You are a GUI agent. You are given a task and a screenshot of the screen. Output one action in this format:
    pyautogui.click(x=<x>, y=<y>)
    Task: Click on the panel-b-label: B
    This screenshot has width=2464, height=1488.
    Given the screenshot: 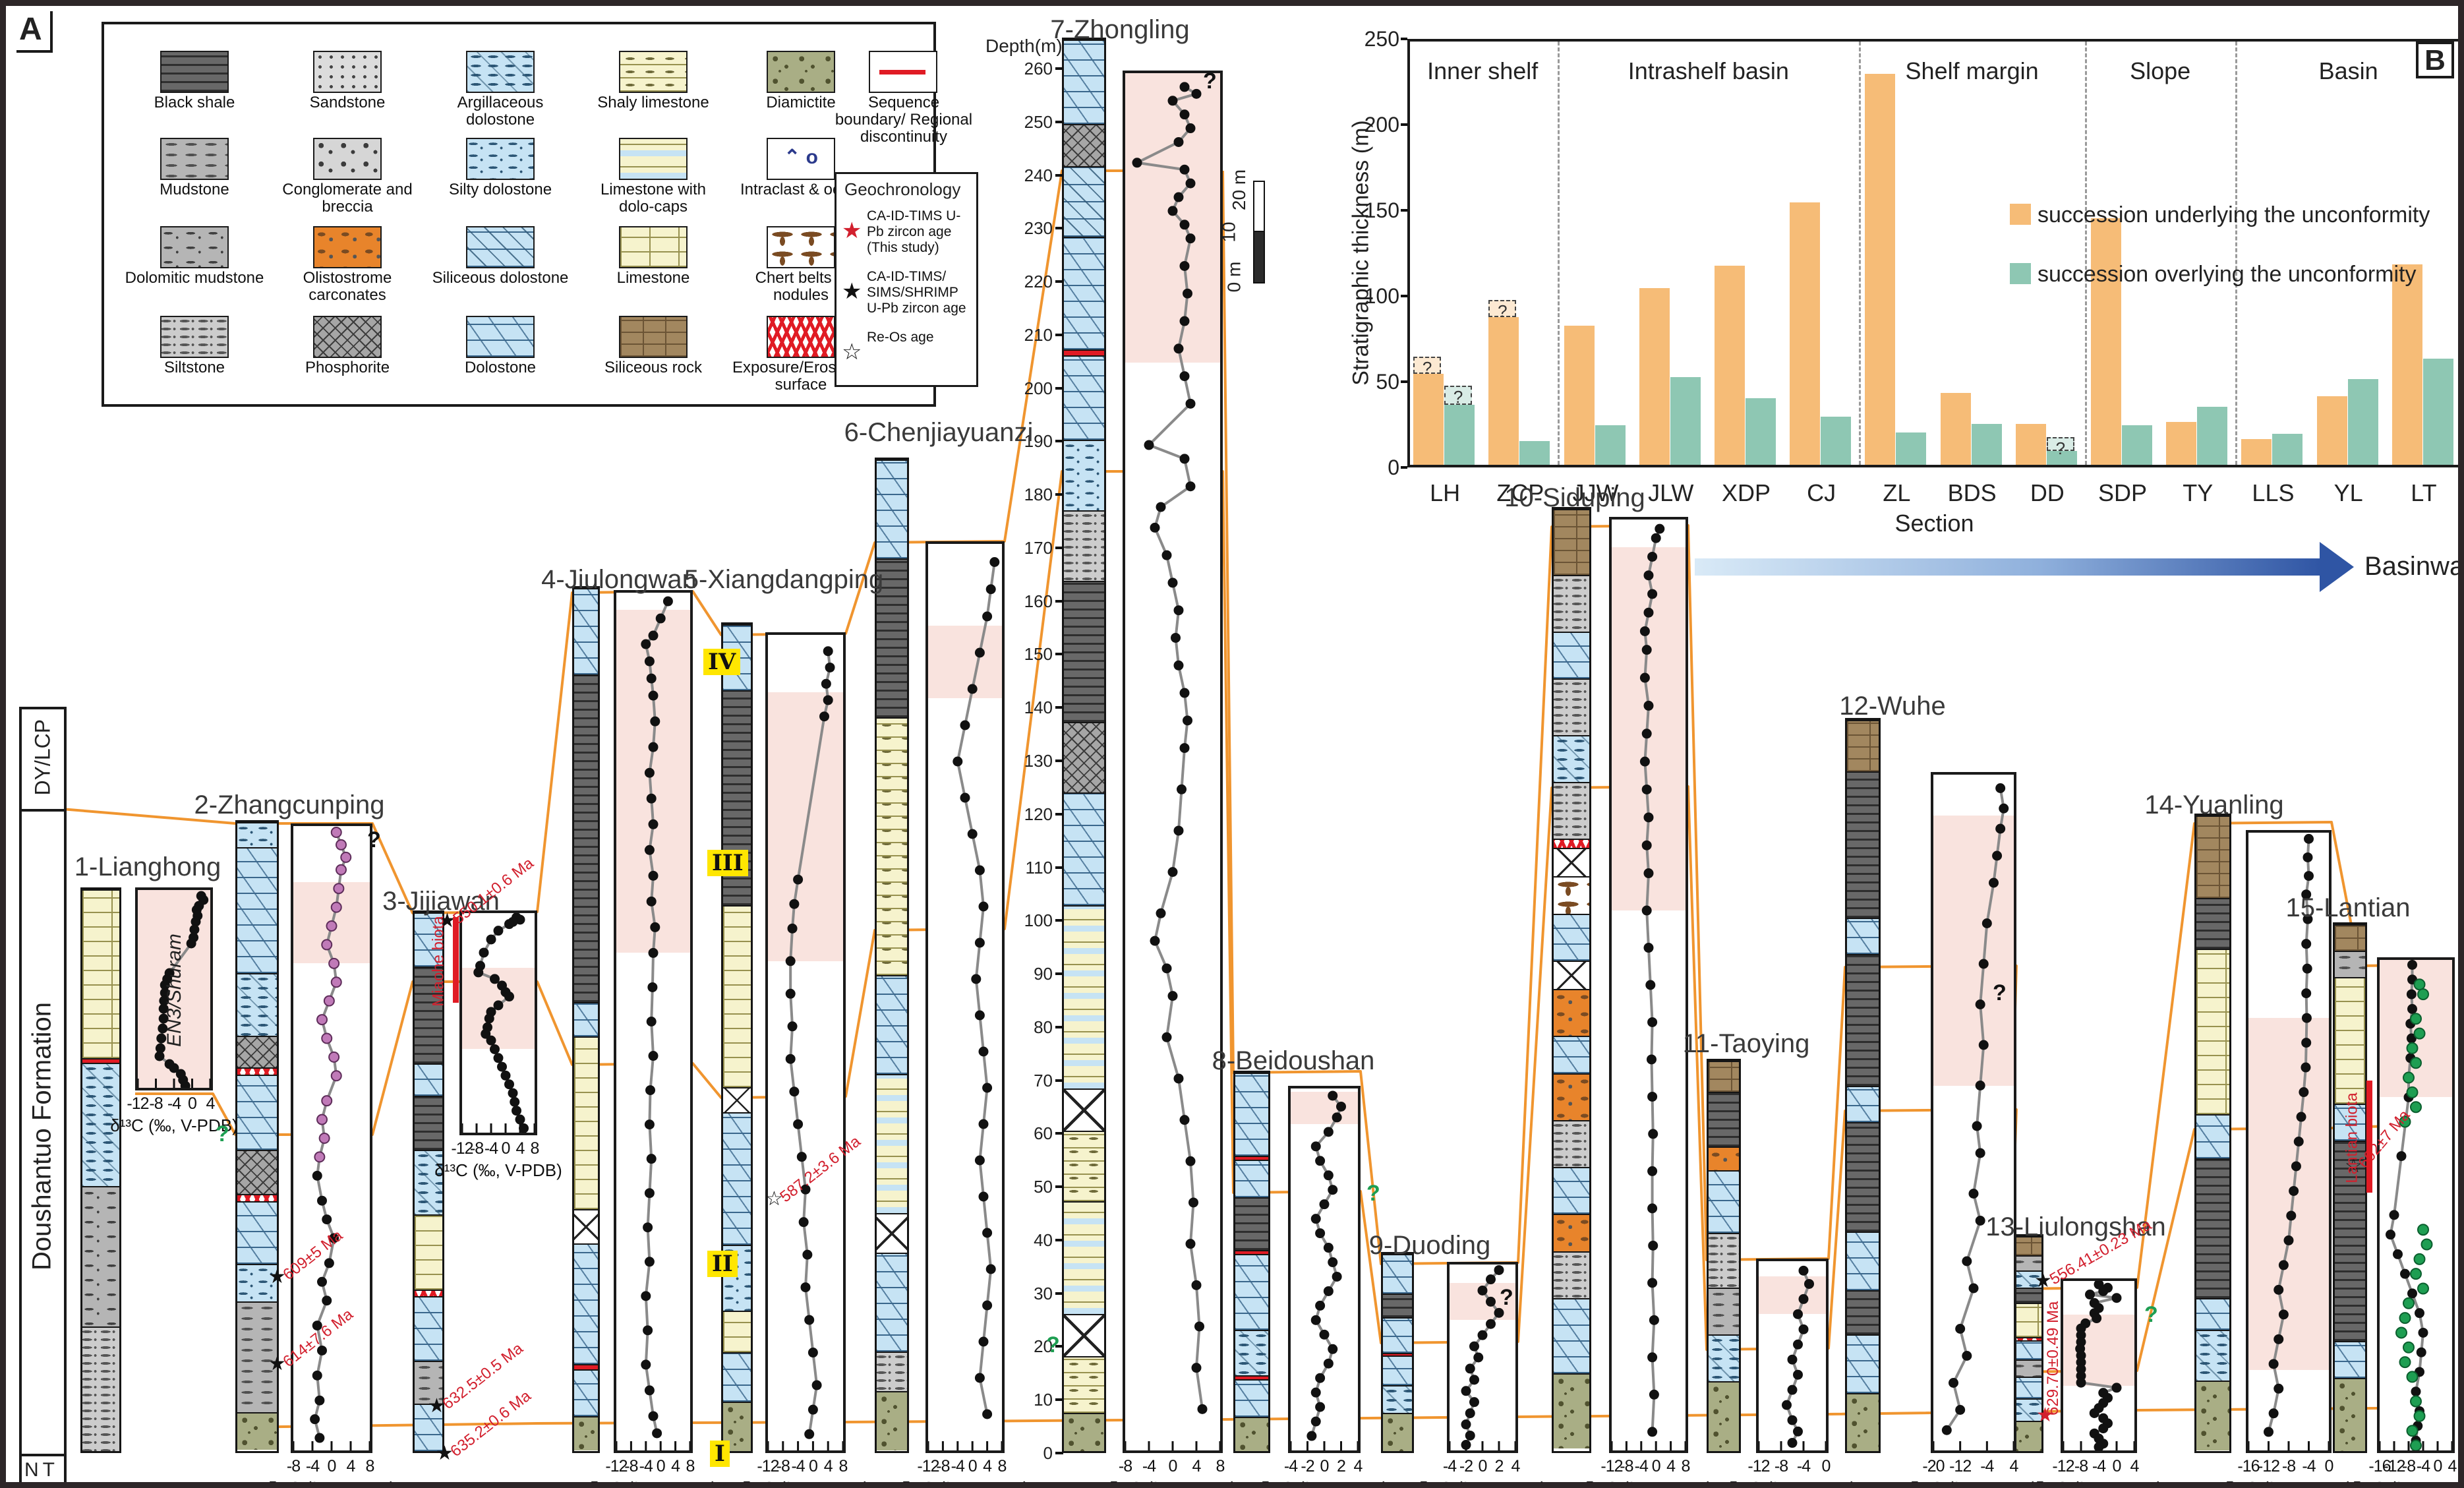 What is the action you would take?
    pyautogui.click(x=2435, y=60)
    